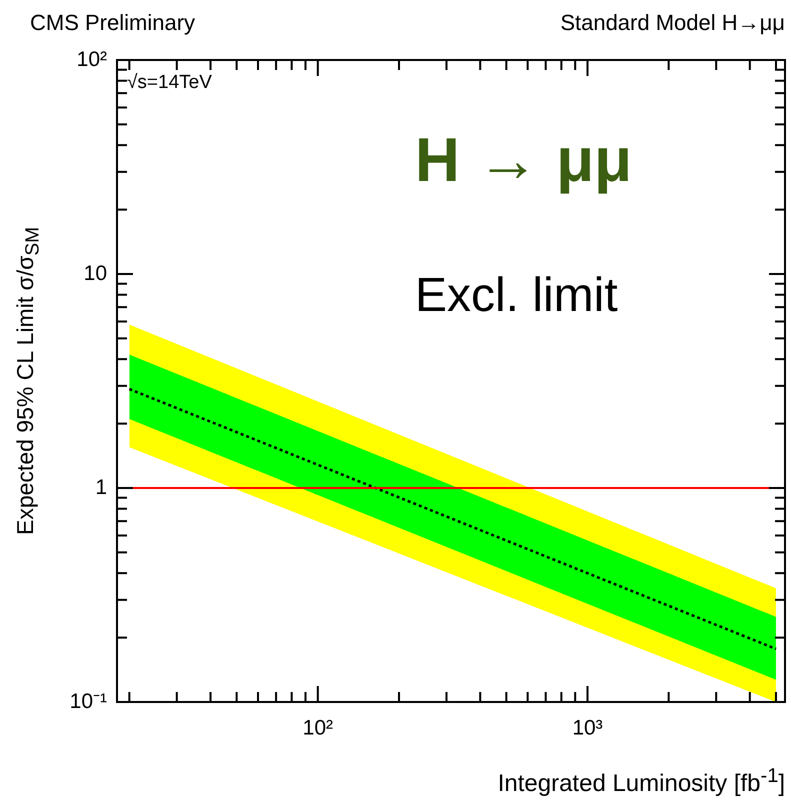  Describe the element at coordinates (91, 59) in the screenshot. I see `y-tick-label: 10²` at that location.